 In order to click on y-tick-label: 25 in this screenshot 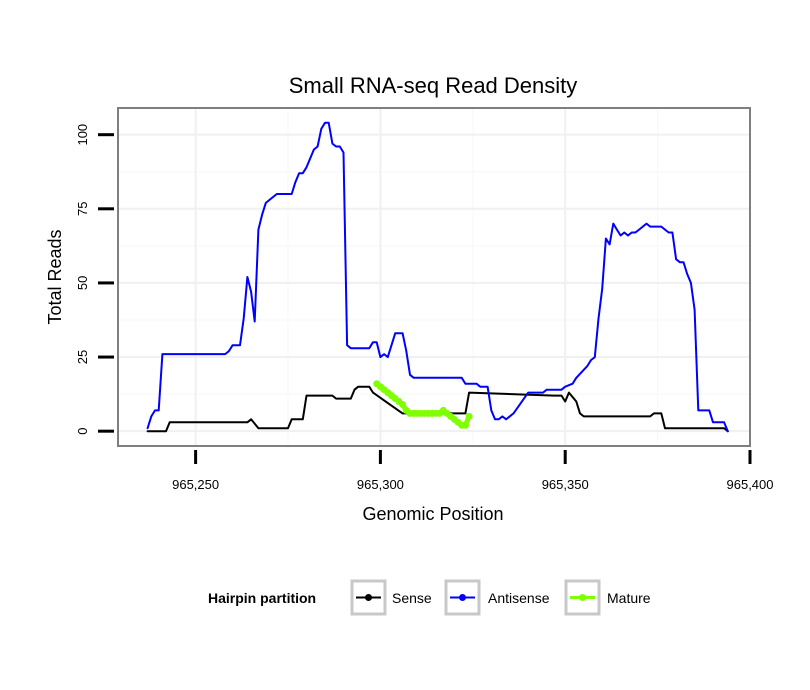, I will do `click(82, 357)`.